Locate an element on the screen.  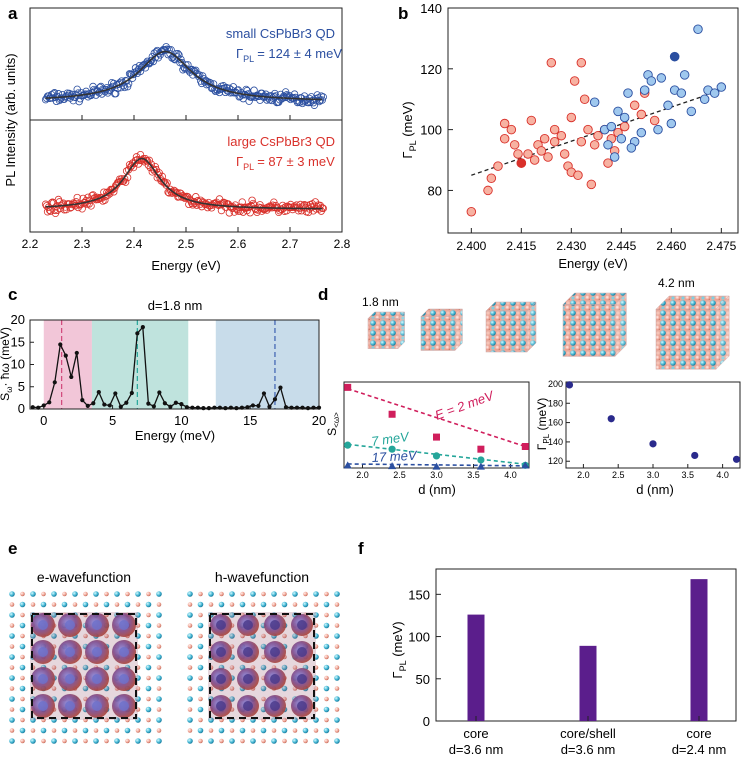
x-tick-label: 2.475 is located at coordinates (721, 246).